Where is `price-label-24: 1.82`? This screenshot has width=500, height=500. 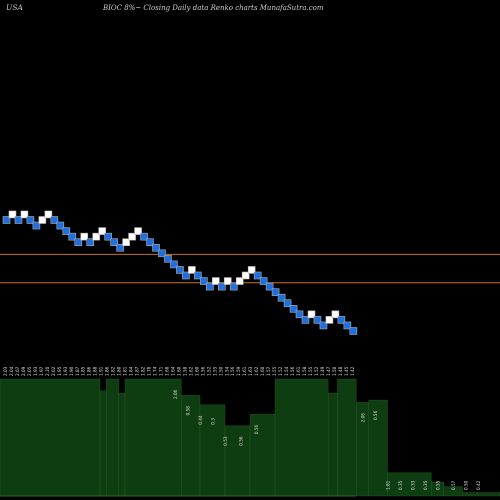 price-label-24: 1.82 is located at coordinates (143, 371).